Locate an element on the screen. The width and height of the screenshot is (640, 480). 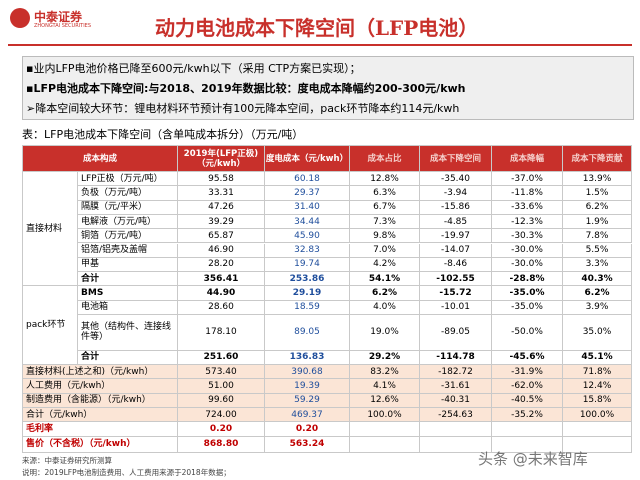
bullet-box is located at coordinates (328, 88).